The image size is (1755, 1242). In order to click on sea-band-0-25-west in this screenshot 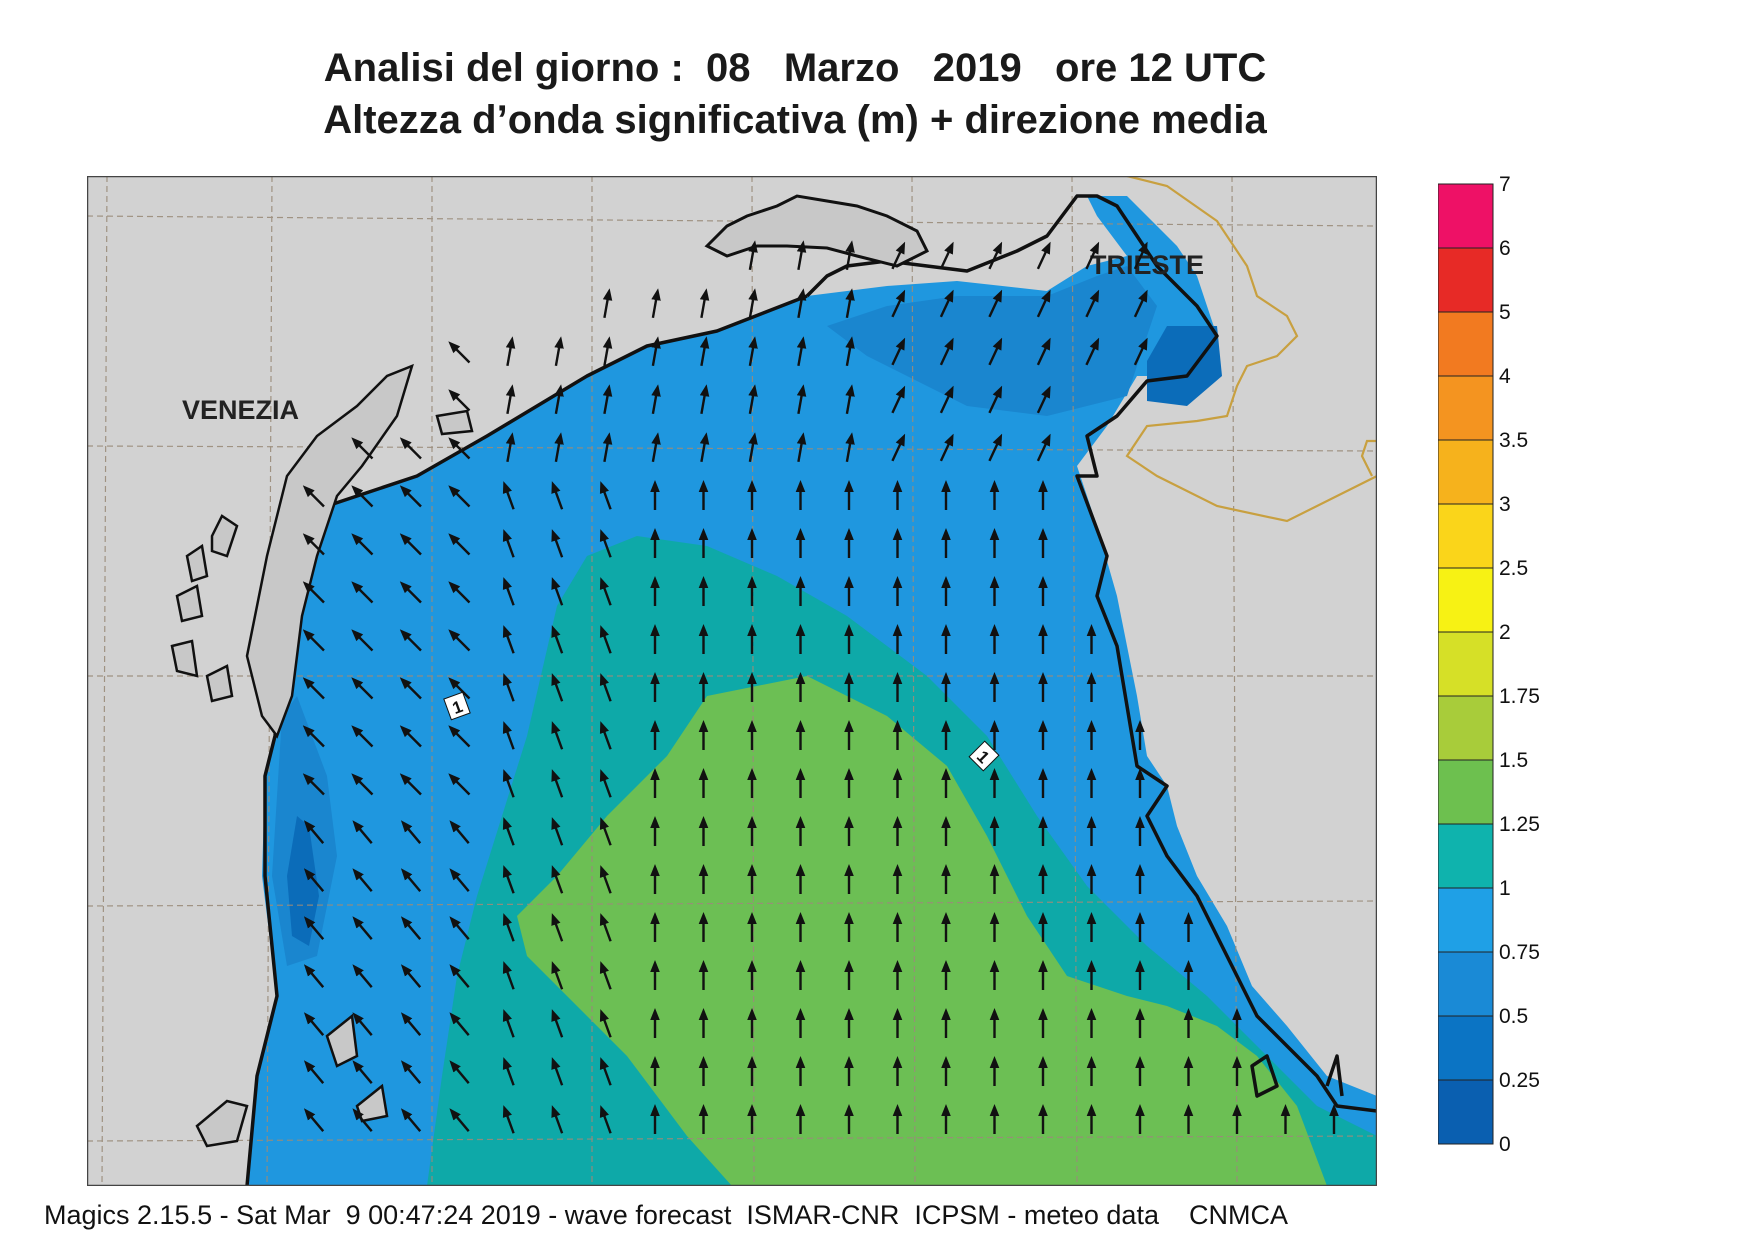, I will do `click(303, 881)`.